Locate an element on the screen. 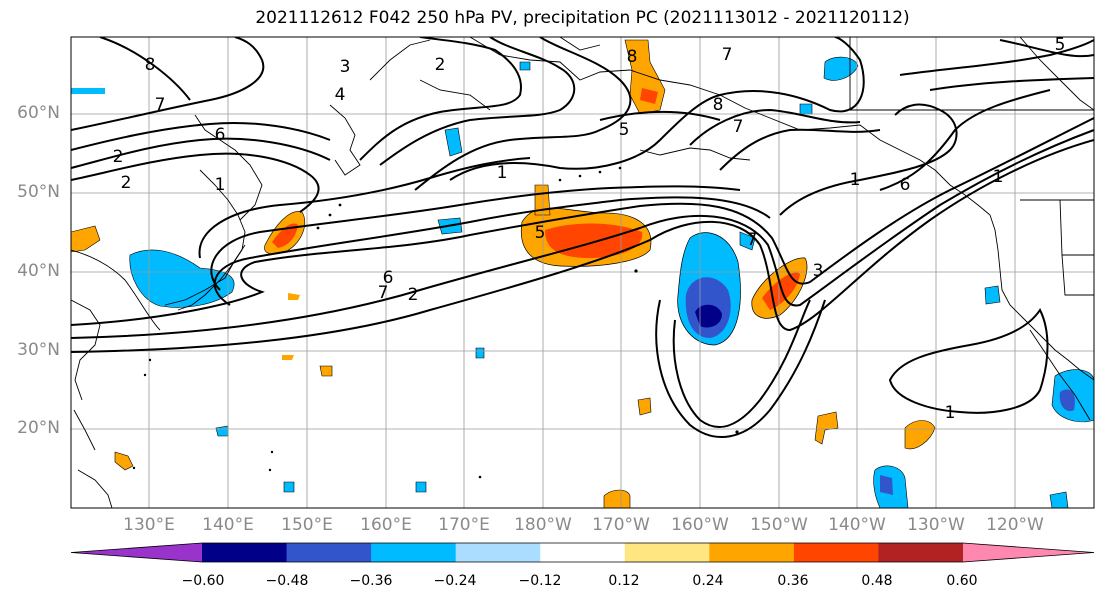 This screenshot has height=601, width=1105. lon-label: 150°W is located at coordinates (779, 525).